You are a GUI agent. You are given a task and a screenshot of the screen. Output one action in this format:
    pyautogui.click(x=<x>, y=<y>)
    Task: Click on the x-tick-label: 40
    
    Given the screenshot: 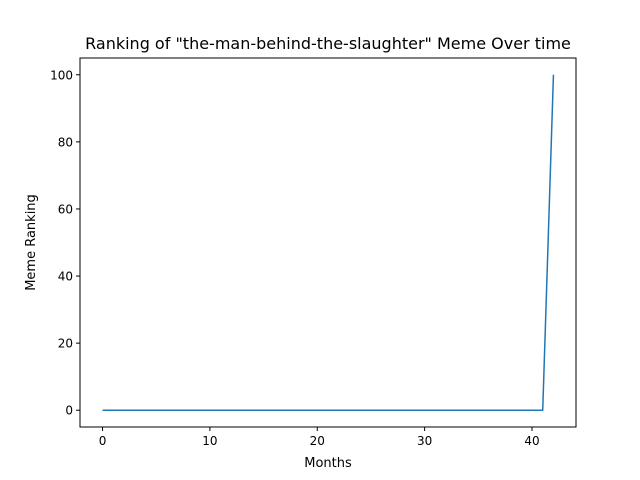 What is the action you would take?
    pyautogui.click(x=531, y=441)
    